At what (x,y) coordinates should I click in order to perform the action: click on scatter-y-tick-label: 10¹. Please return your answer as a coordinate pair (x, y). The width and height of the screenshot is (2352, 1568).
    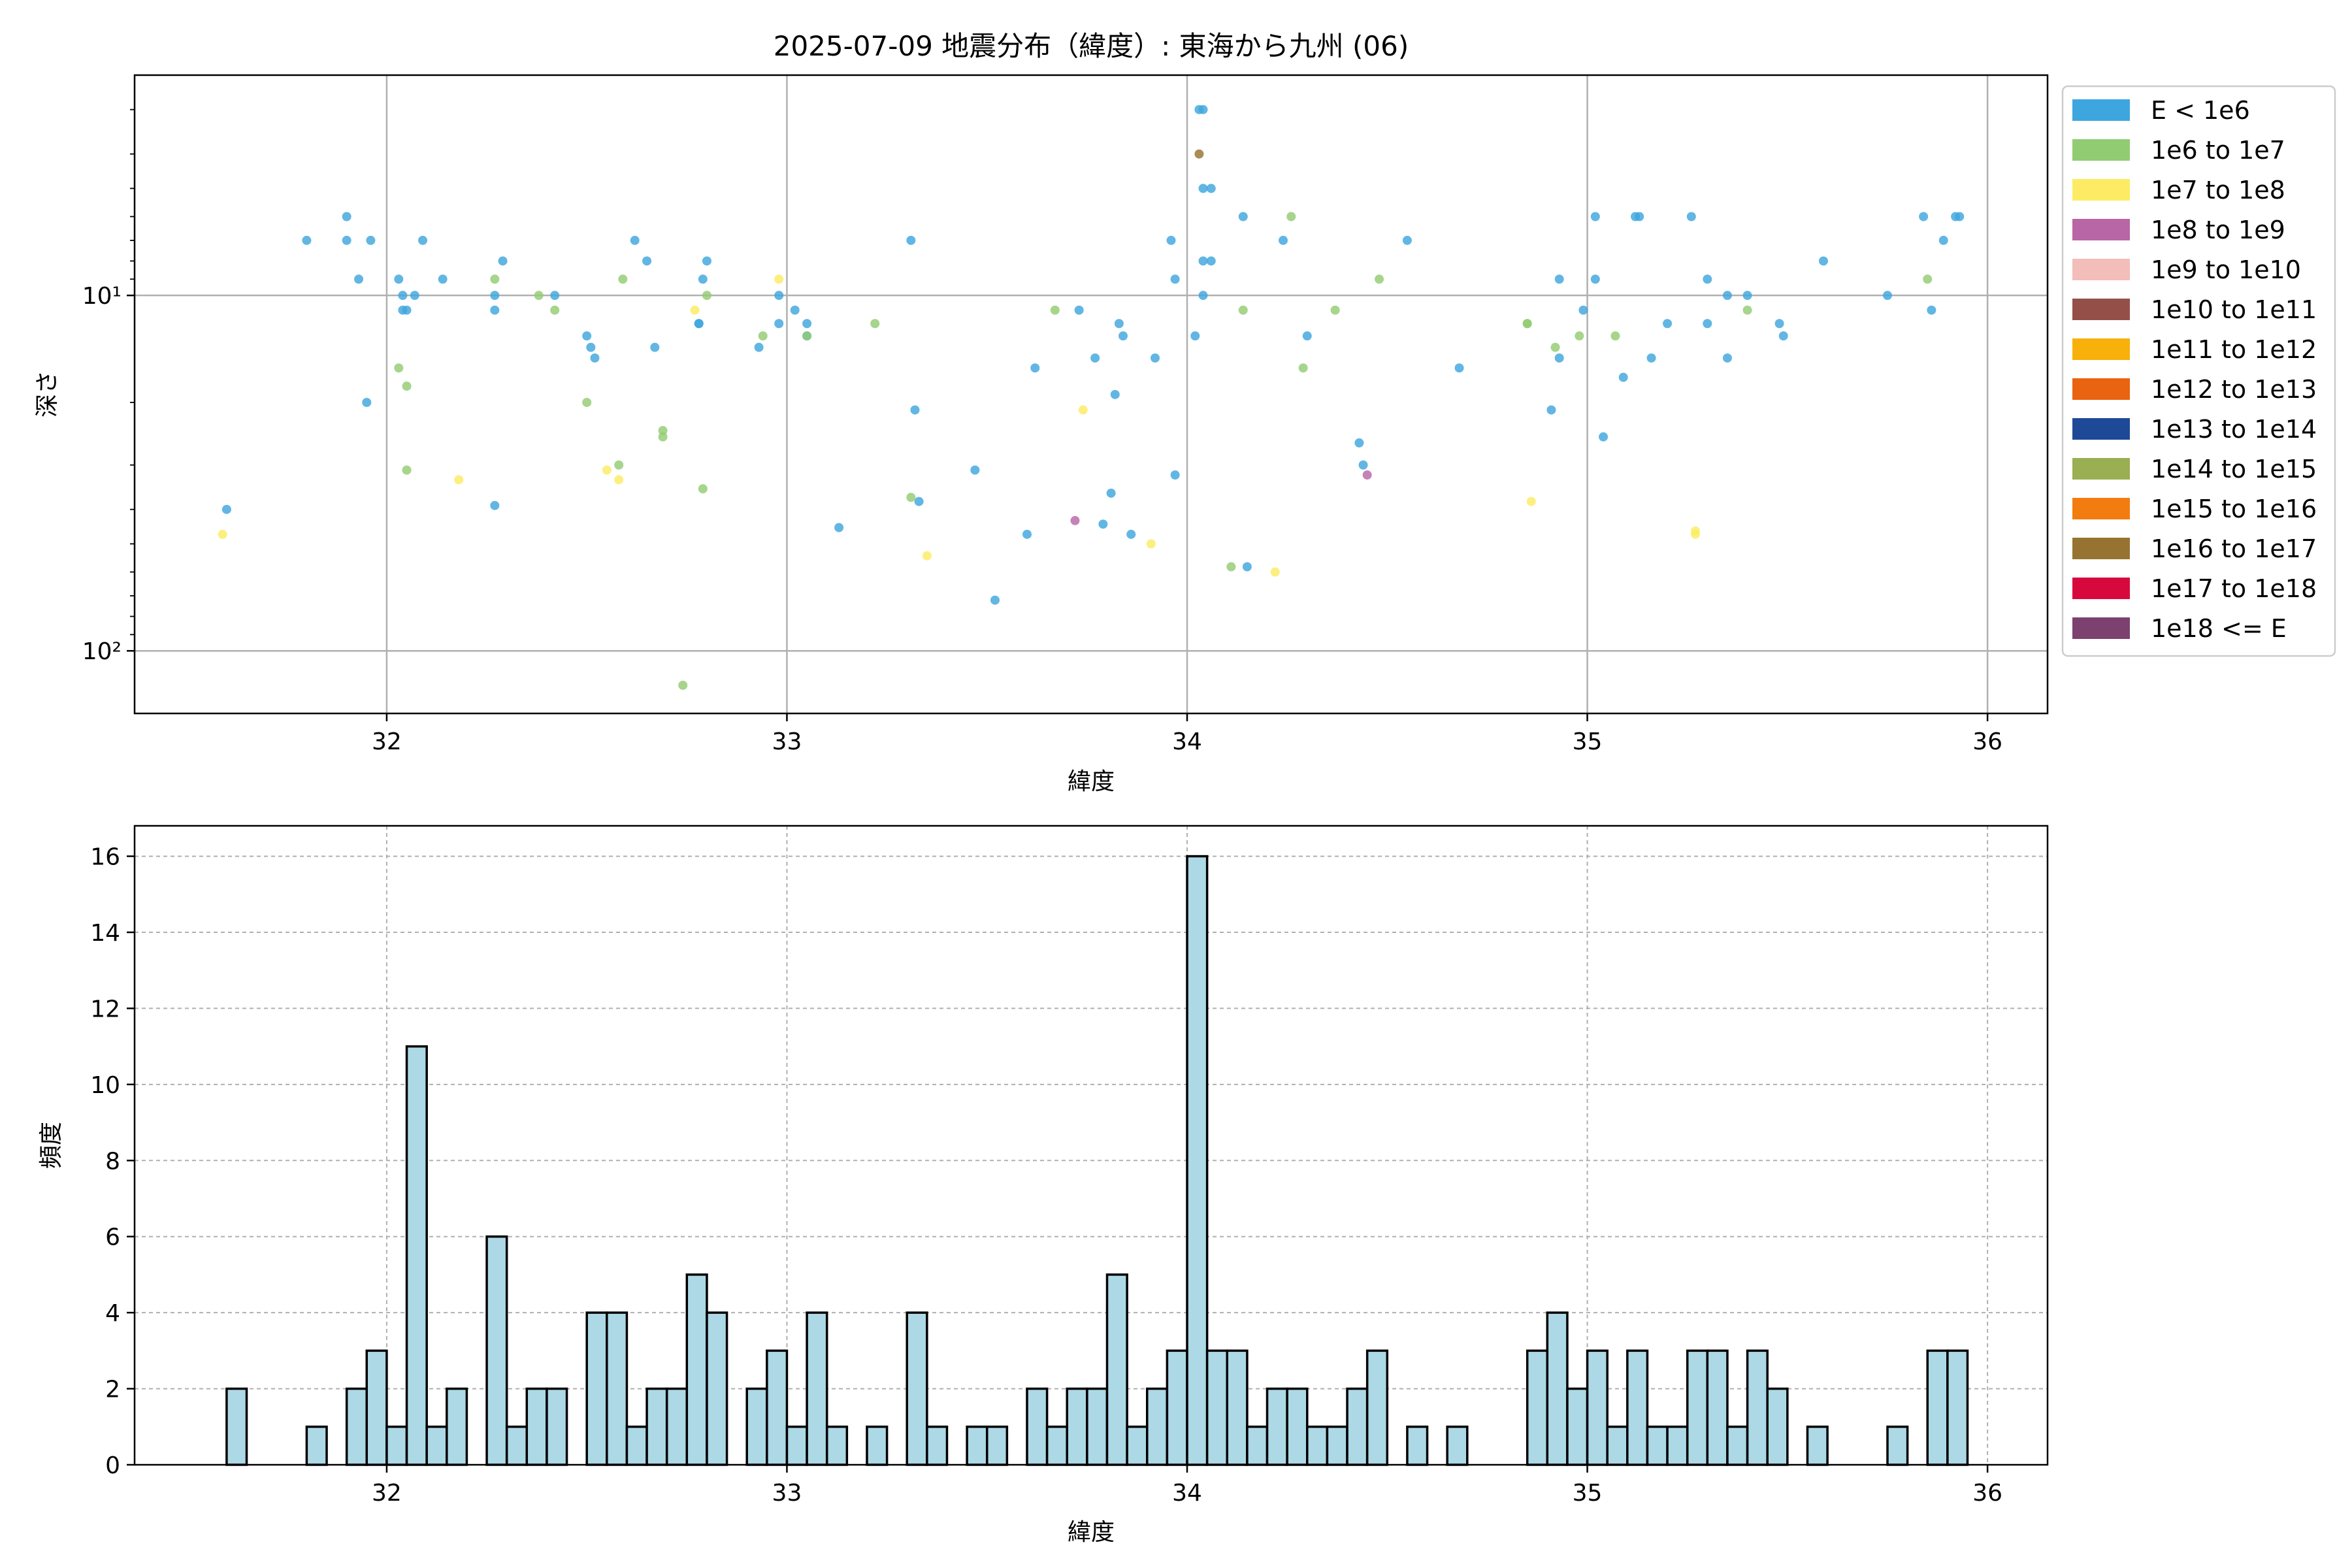
    Looking at the image, I should click on (102, 296).